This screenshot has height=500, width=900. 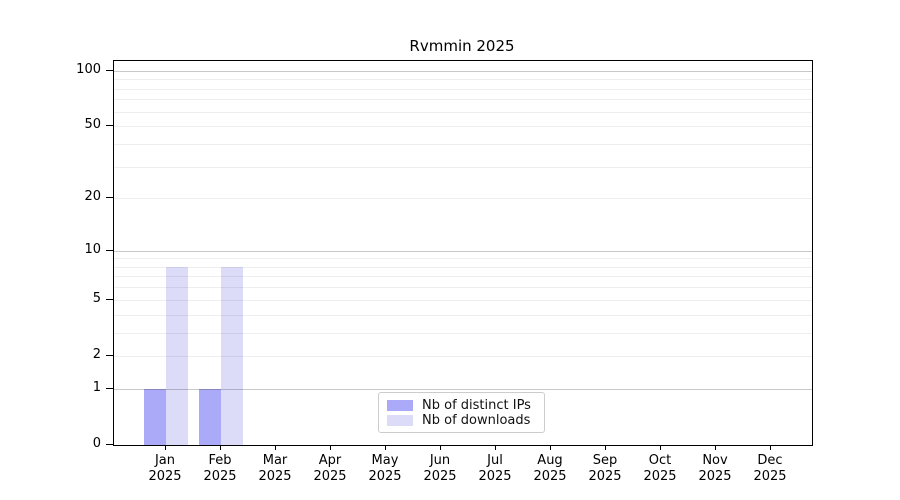 I want to click on x-tick-label-mar: Mar 2025, so click(x=275, y=469).